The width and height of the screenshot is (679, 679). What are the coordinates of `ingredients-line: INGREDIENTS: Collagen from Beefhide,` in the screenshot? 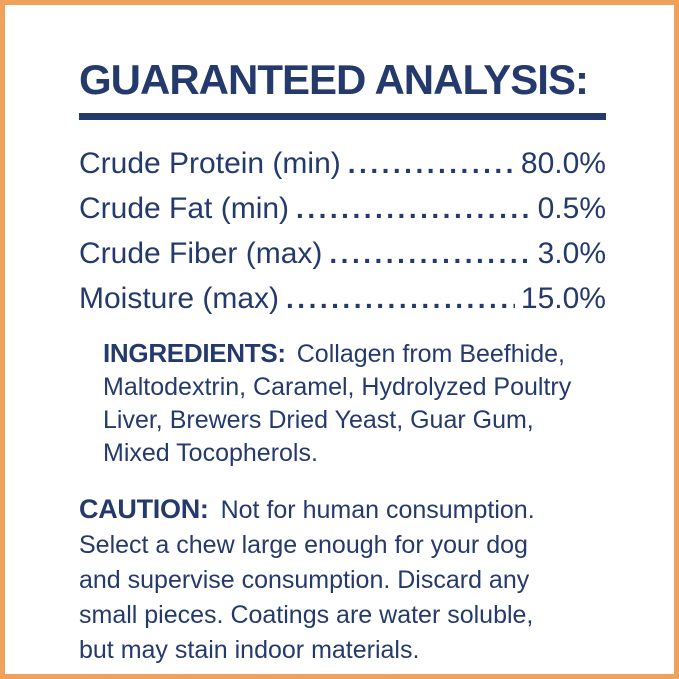 It's located at (354, 354).